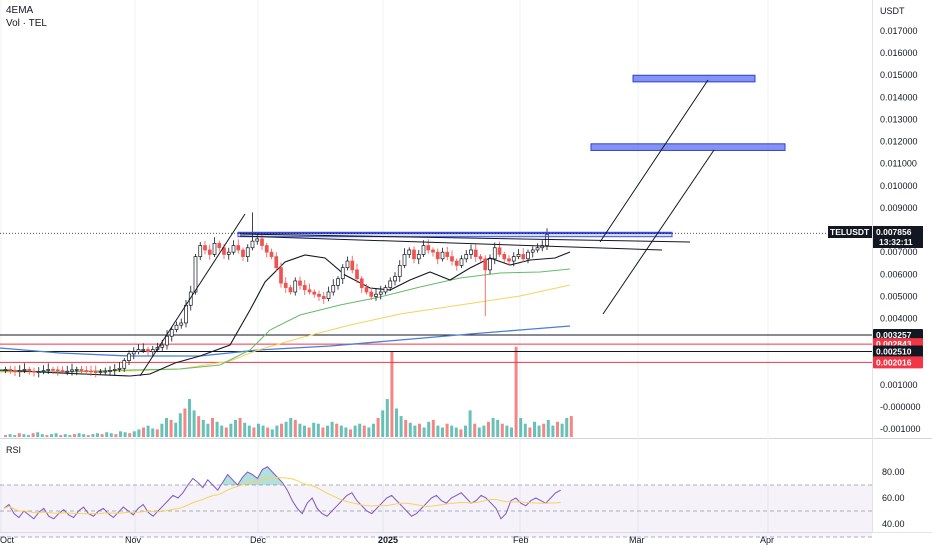 This screenshot has width=932, height=550. I want to click on price-tick-label: 0.010000, so click(899, 186).